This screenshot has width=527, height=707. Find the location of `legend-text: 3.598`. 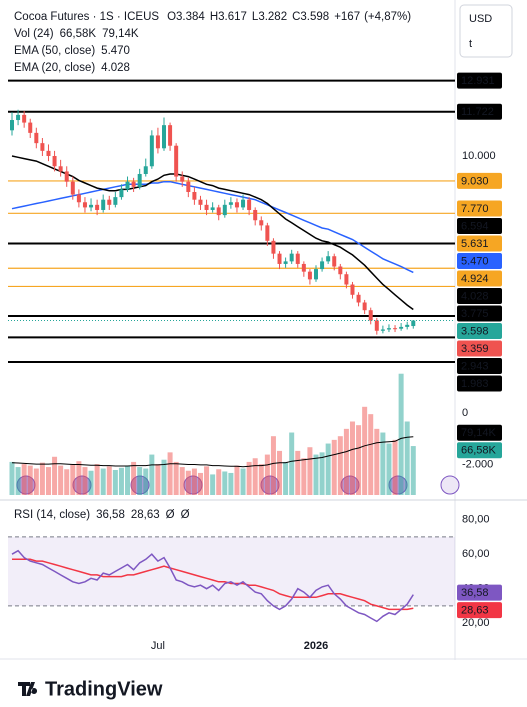

legend-text: 3.598 is located at coordinates (314, 17).